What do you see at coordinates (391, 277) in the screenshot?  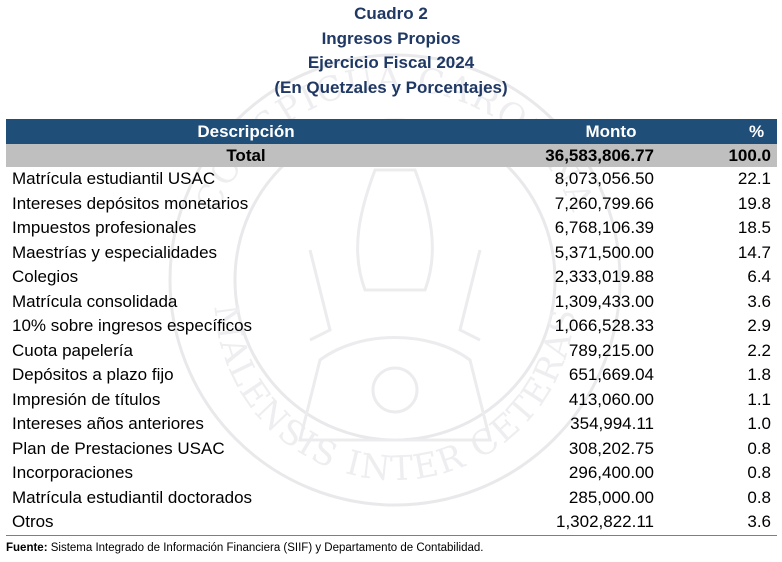 I see `table-row: Colegios 2,333,019.88 6.4` at bounding box center [391, 277].